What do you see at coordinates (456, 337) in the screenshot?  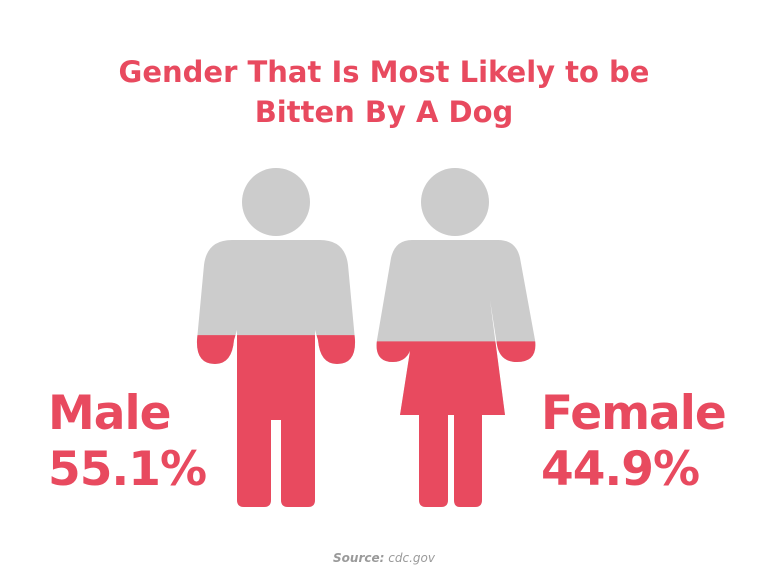 I see `female-figure-icon` at bounding box center [456, 337].